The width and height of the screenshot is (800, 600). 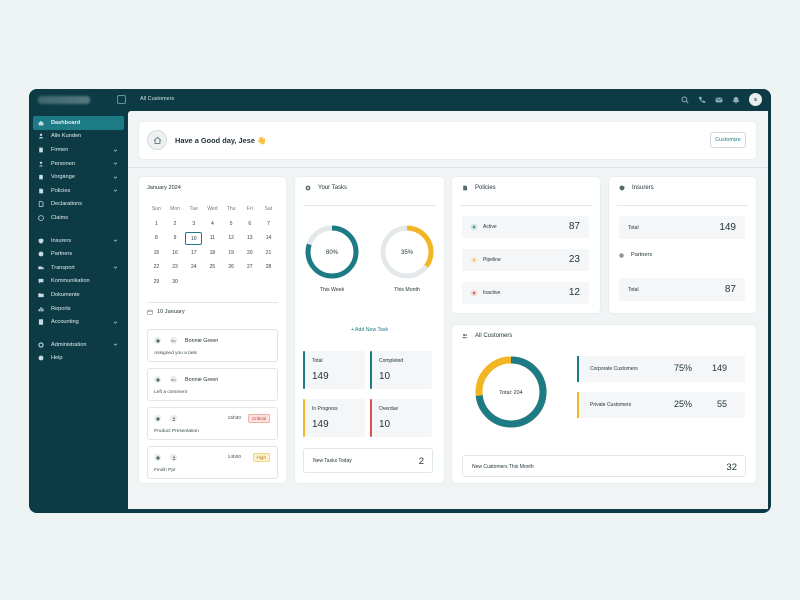 I want to click on sidebar-item-transport: Transport, so click(x=78, y=268).